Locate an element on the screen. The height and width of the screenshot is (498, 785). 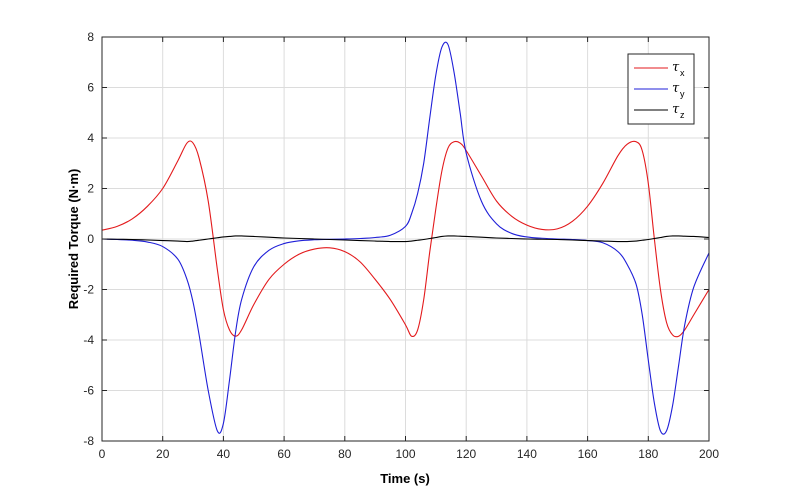
x-tick-label: 60 is located at coordinates (284, 454).